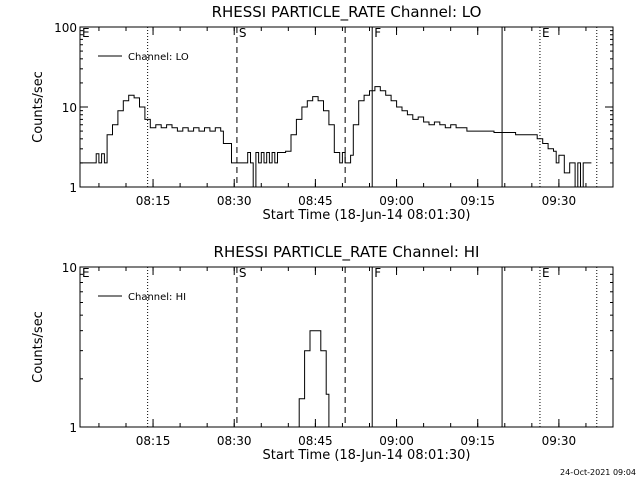 This screenshot has height=484, width=640. I want to click on footer-timestamp: 24-Oct-2021 09:04, so click(598, 472).